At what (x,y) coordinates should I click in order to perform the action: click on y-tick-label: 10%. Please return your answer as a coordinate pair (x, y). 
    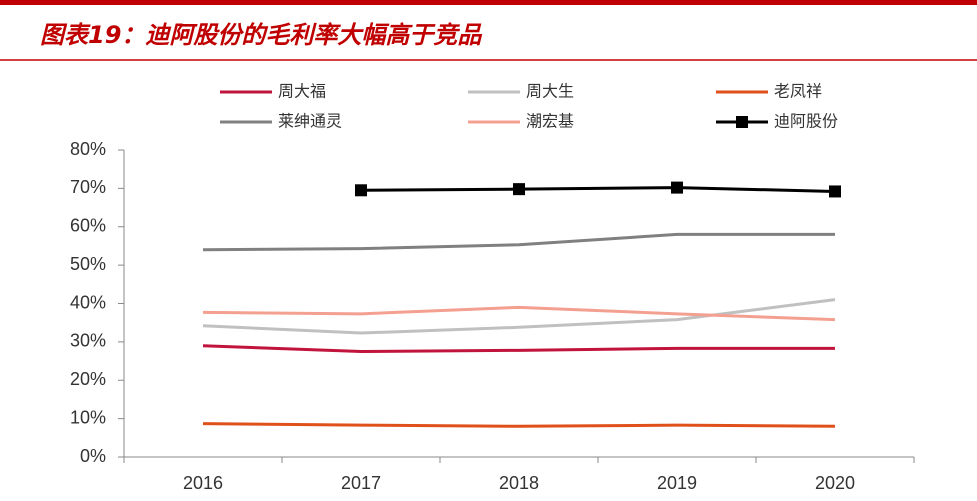
    Looking at the image, I should click on (88, 417).